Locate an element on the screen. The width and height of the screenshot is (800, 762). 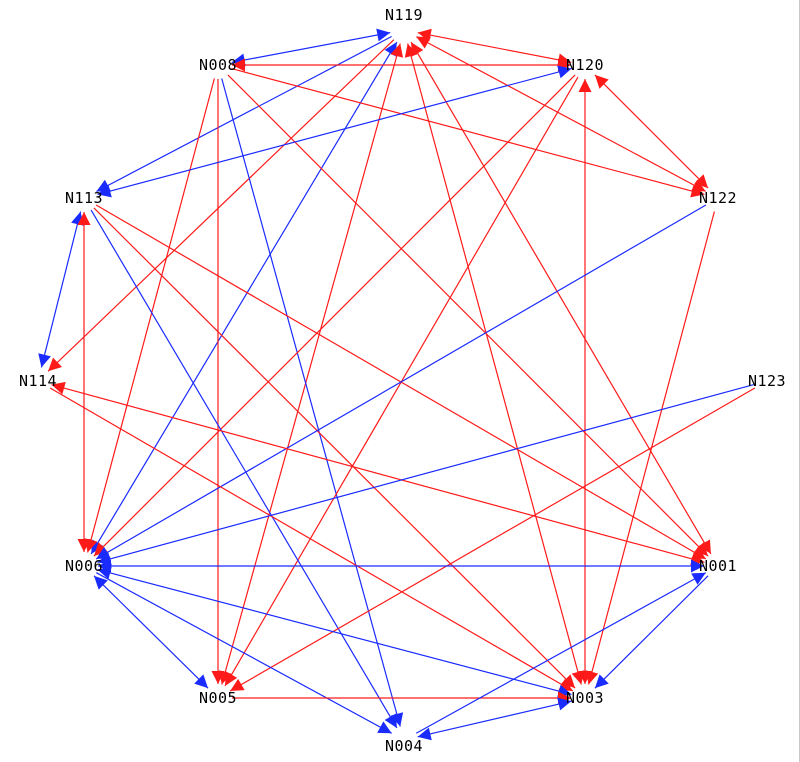
arrowhead-N119-N114 is located at coordinates (55, 364).